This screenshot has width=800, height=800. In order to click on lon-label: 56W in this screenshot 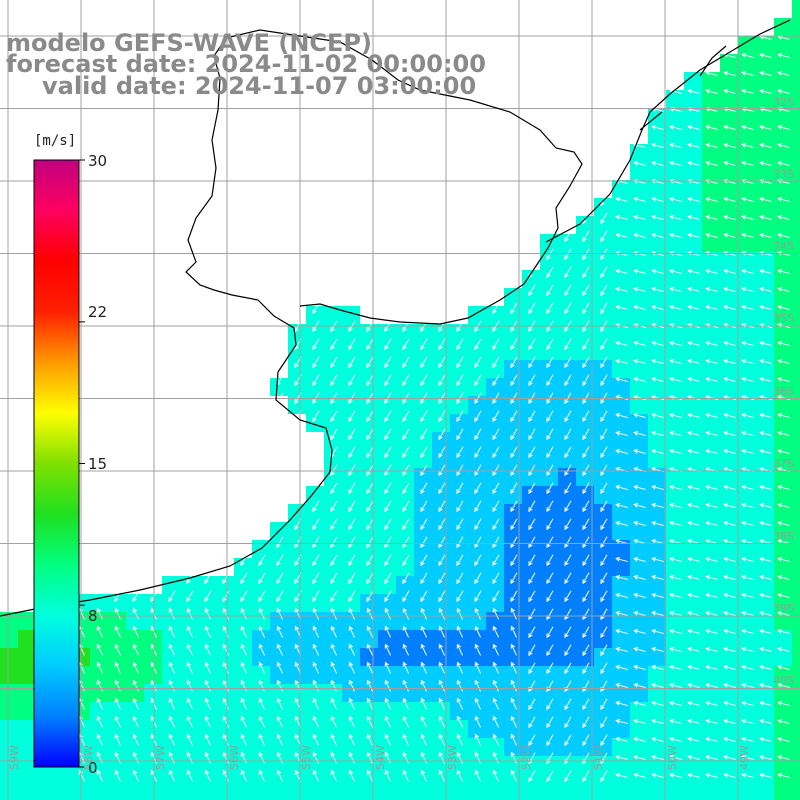, I will do `click(234, 757)`.